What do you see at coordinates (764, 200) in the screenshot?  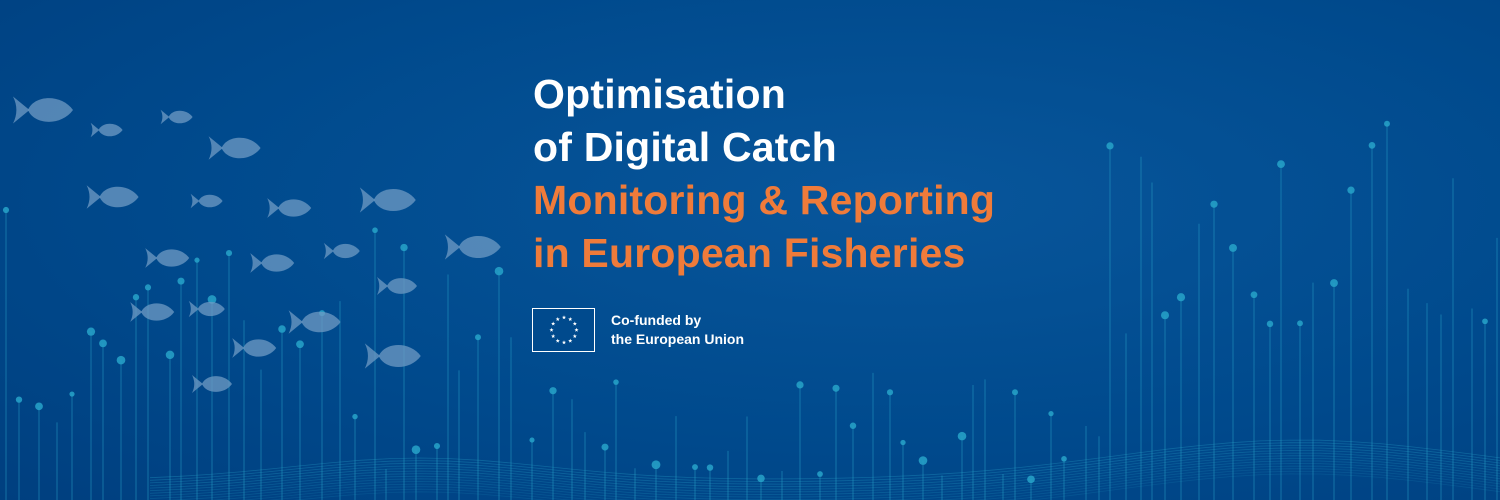 I see `highlight-line-1: Monitoring & Reporting` at bounding box center [764, 200].